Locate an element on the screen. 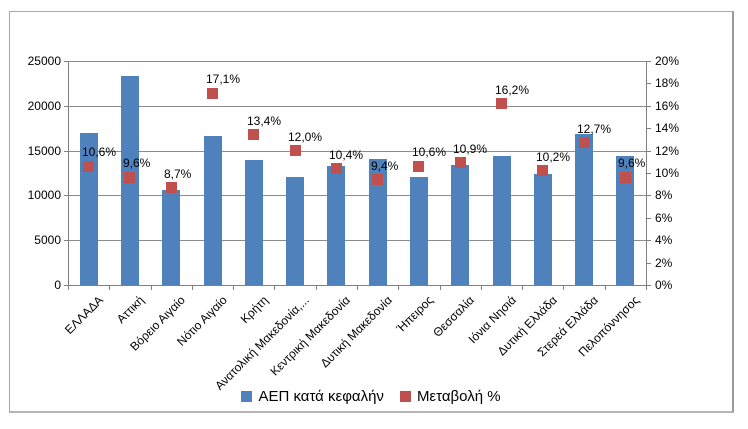 Image resolution: width=748 pixels, height=429 pixels. y-axis-tick-label: 0 is located at coordinates (57, 285).